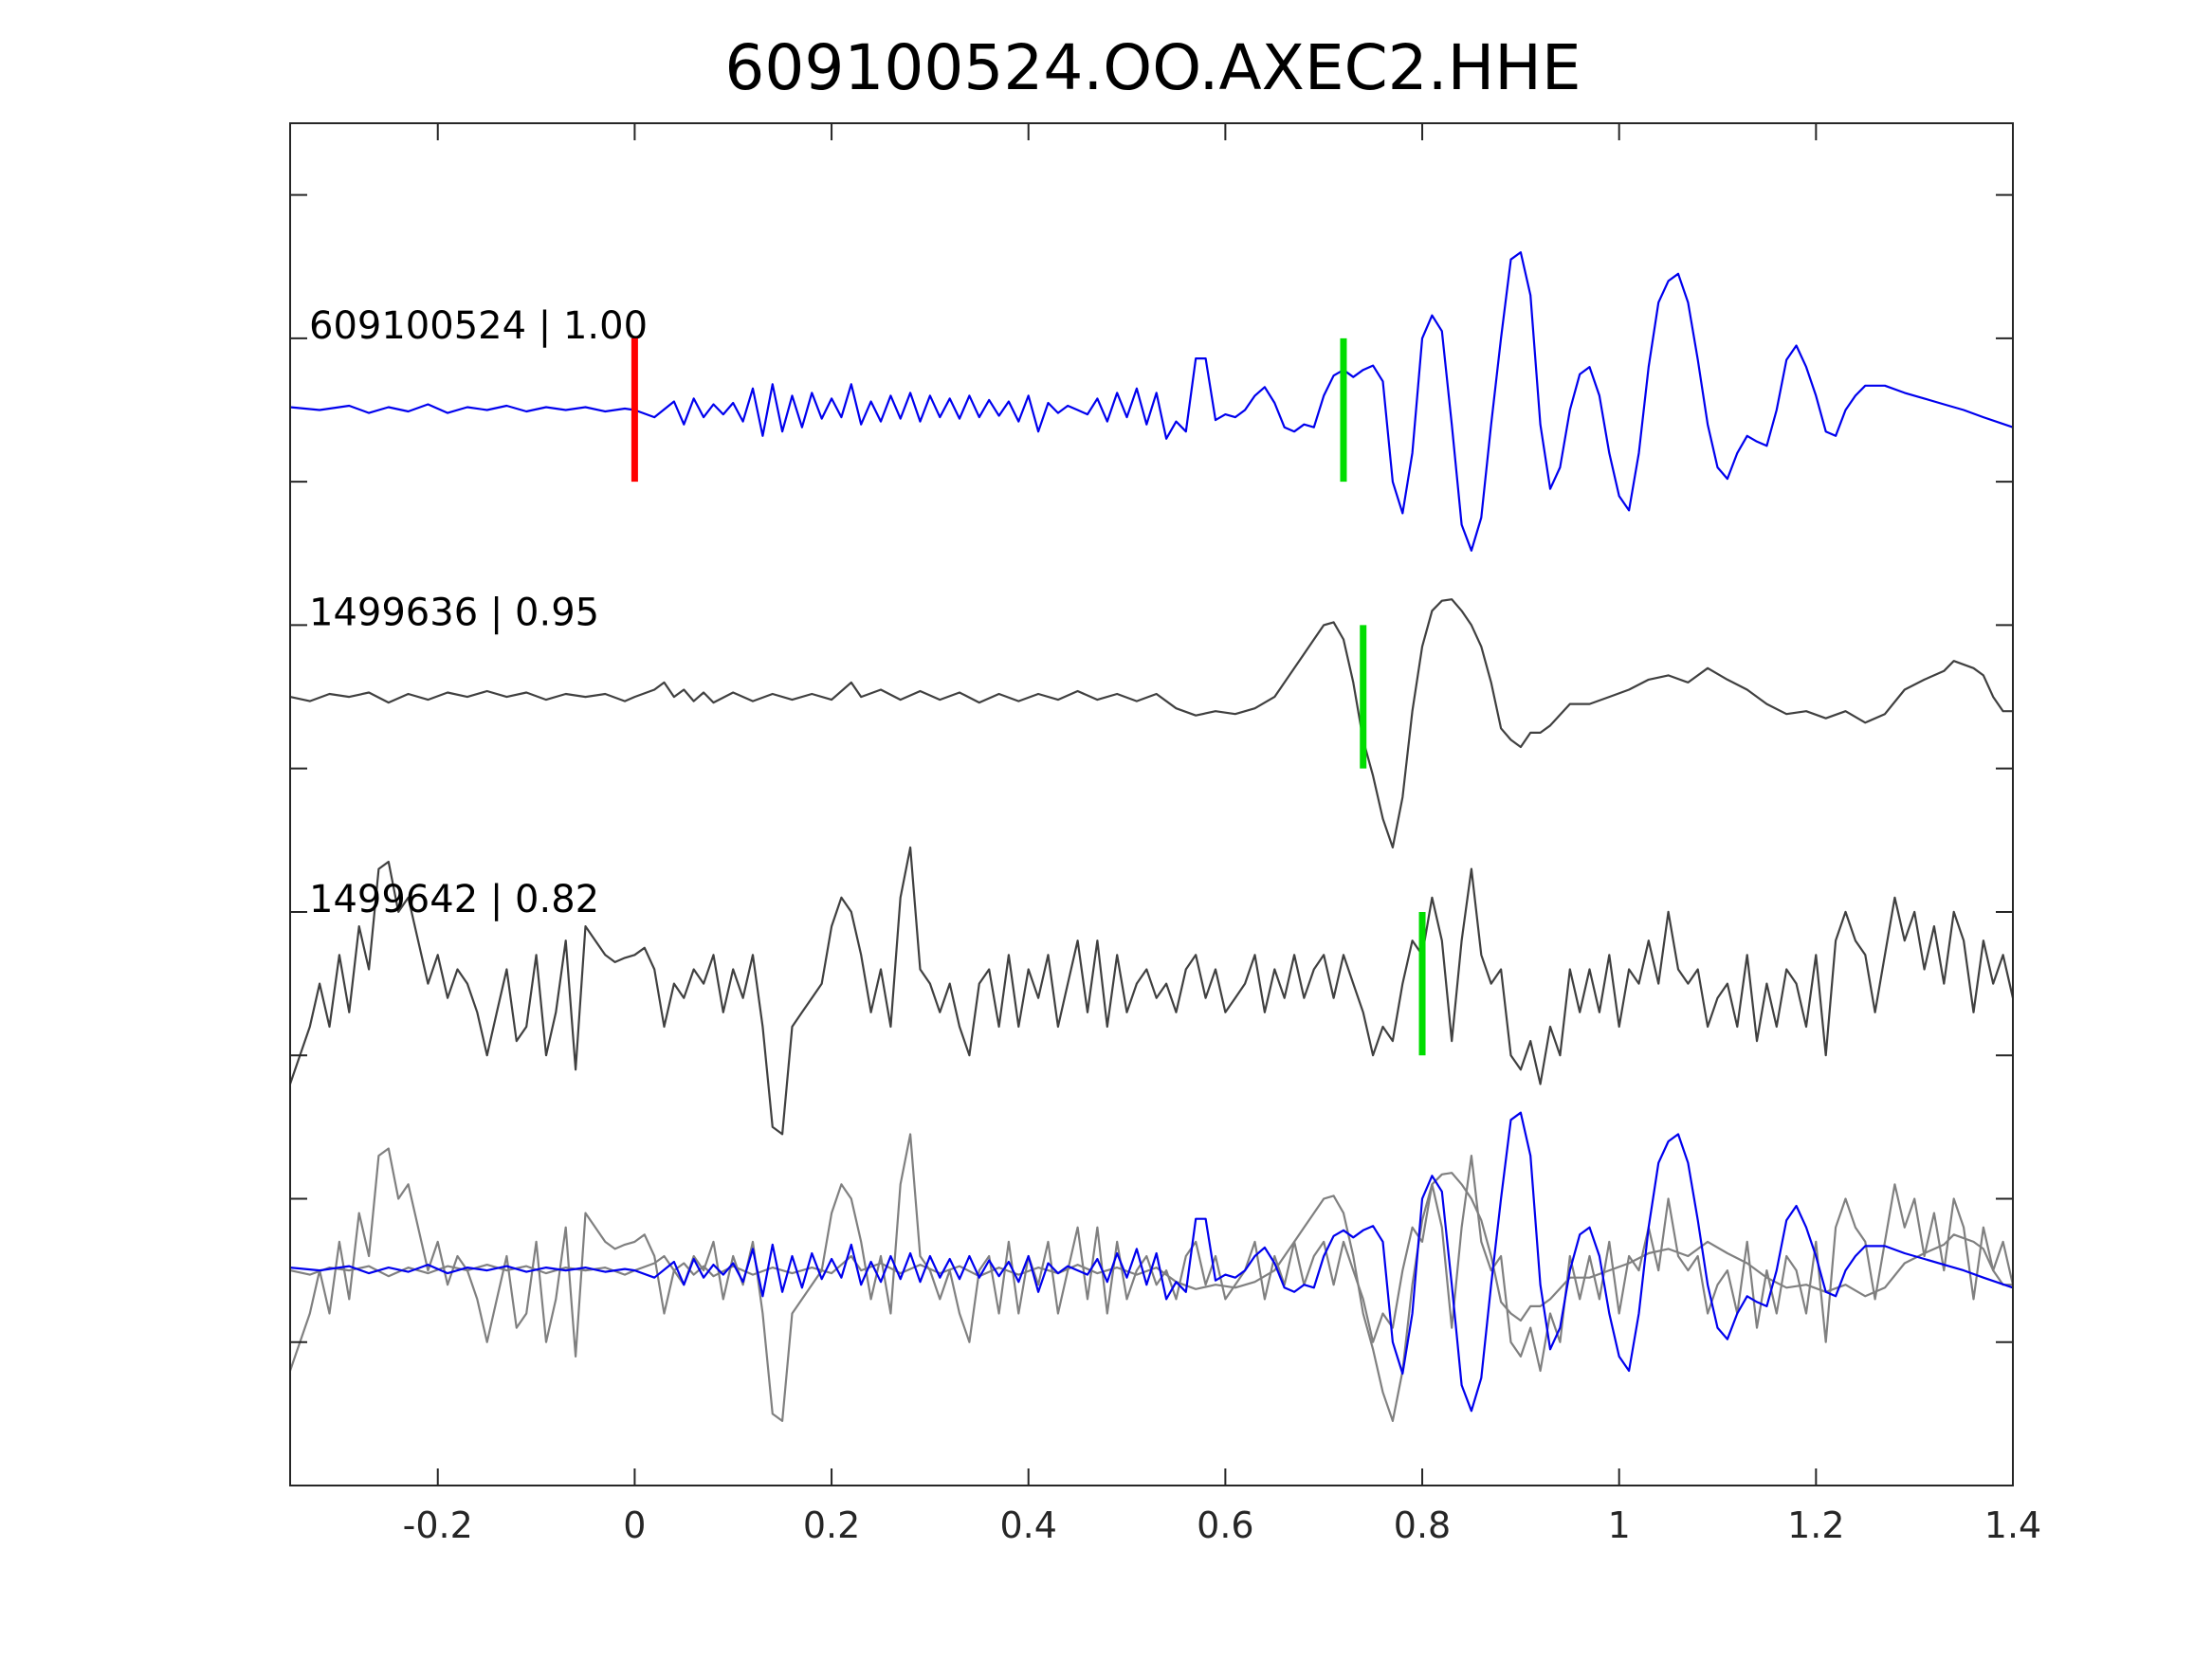 Image resolution: width=2212 pixels, height=1659 pixels. I want to click on x-tick-label: 1.4, so click(2012, 1525).